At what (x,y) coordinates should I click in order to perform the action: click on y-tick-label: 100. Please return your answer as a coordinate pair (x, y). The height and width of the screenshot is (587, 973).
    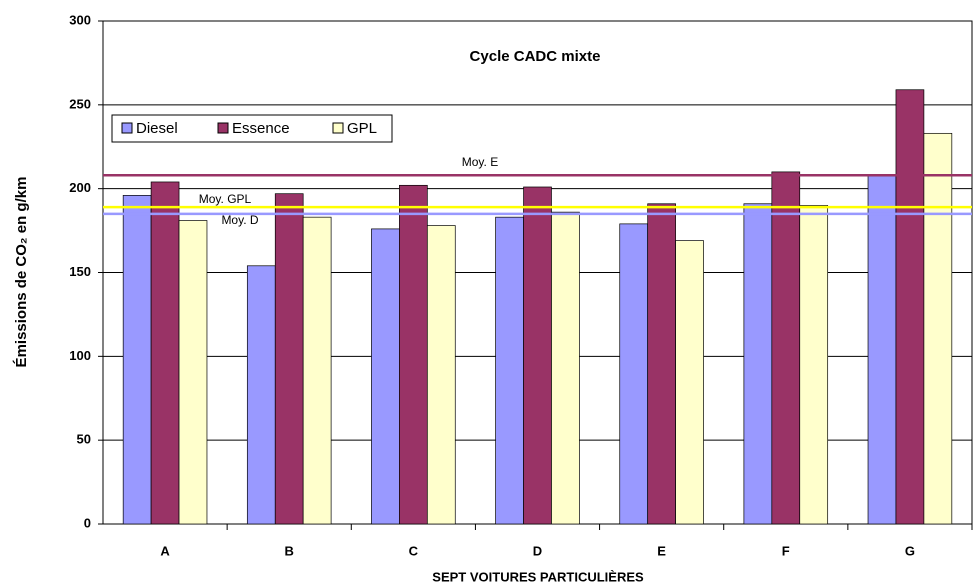
    Looking at the image, I should click on (80, 355).